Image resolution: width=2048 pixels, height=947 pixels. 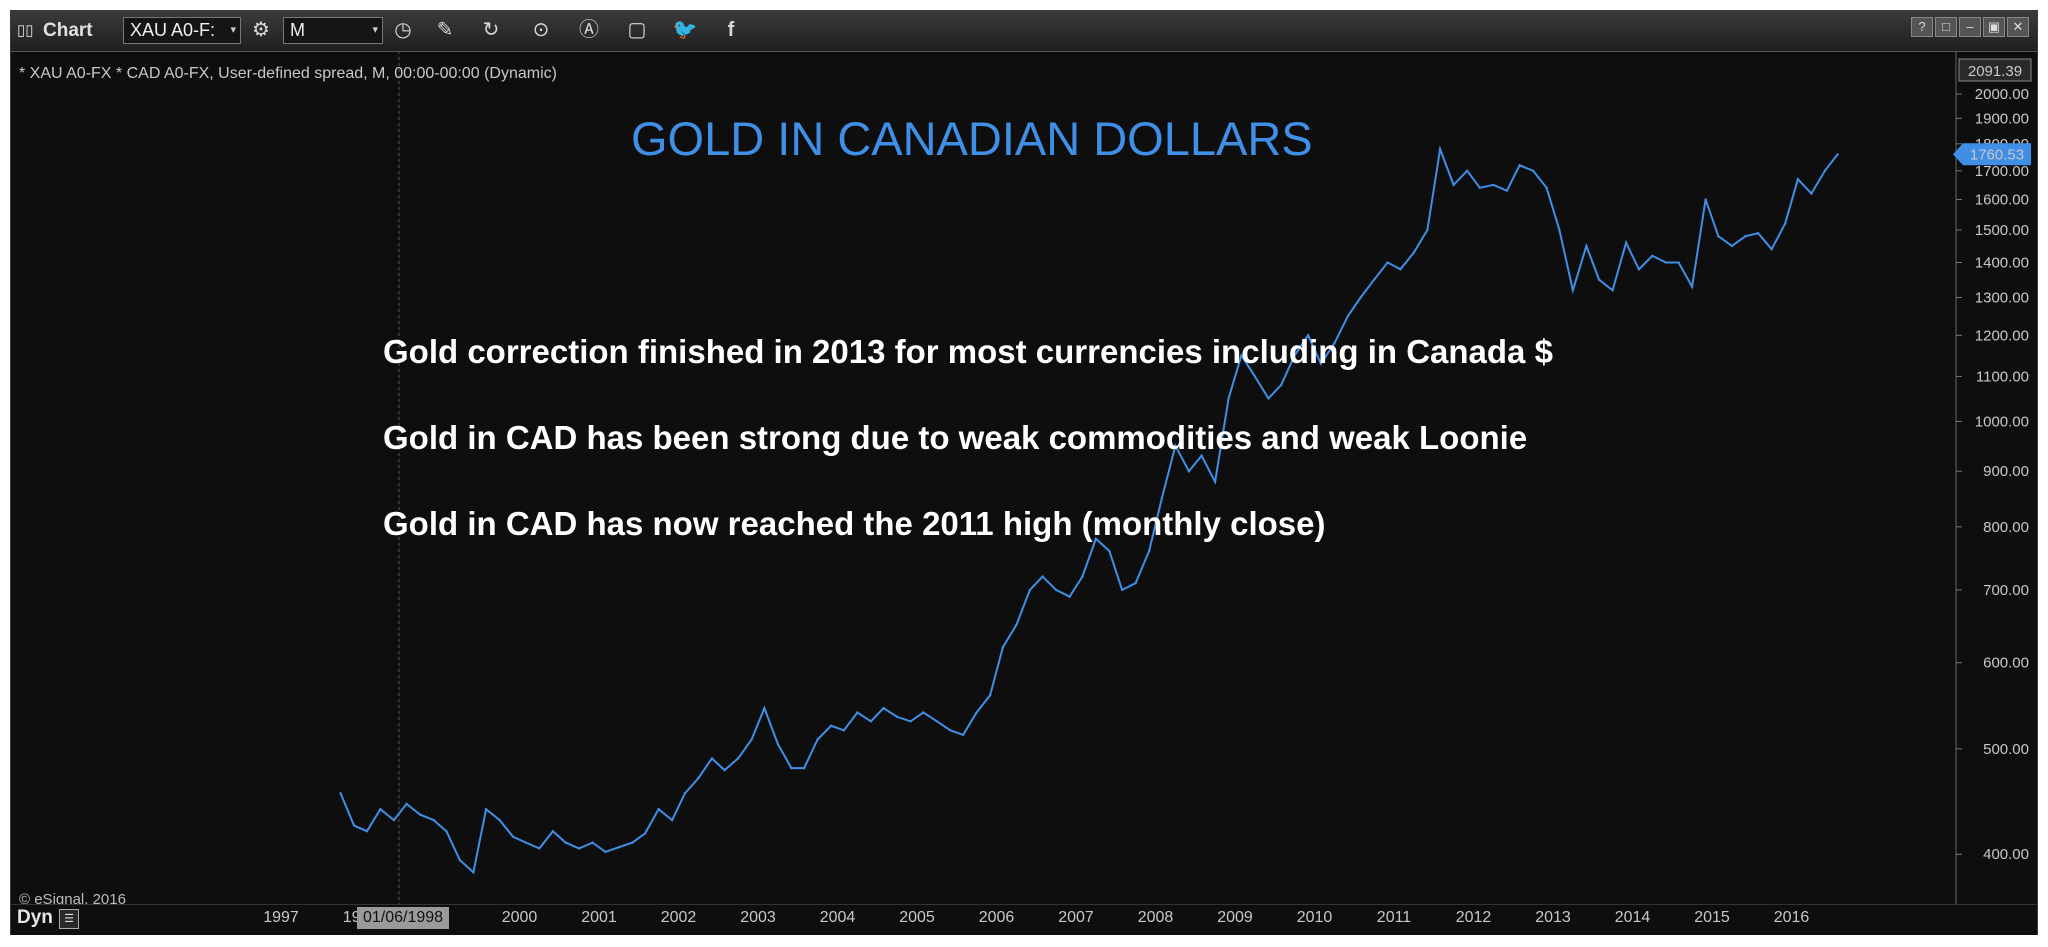 What do you see at coordinates (1946, 27) in the screenshot?
I see `restore-icon: □` at bounding box center [1946, 27].